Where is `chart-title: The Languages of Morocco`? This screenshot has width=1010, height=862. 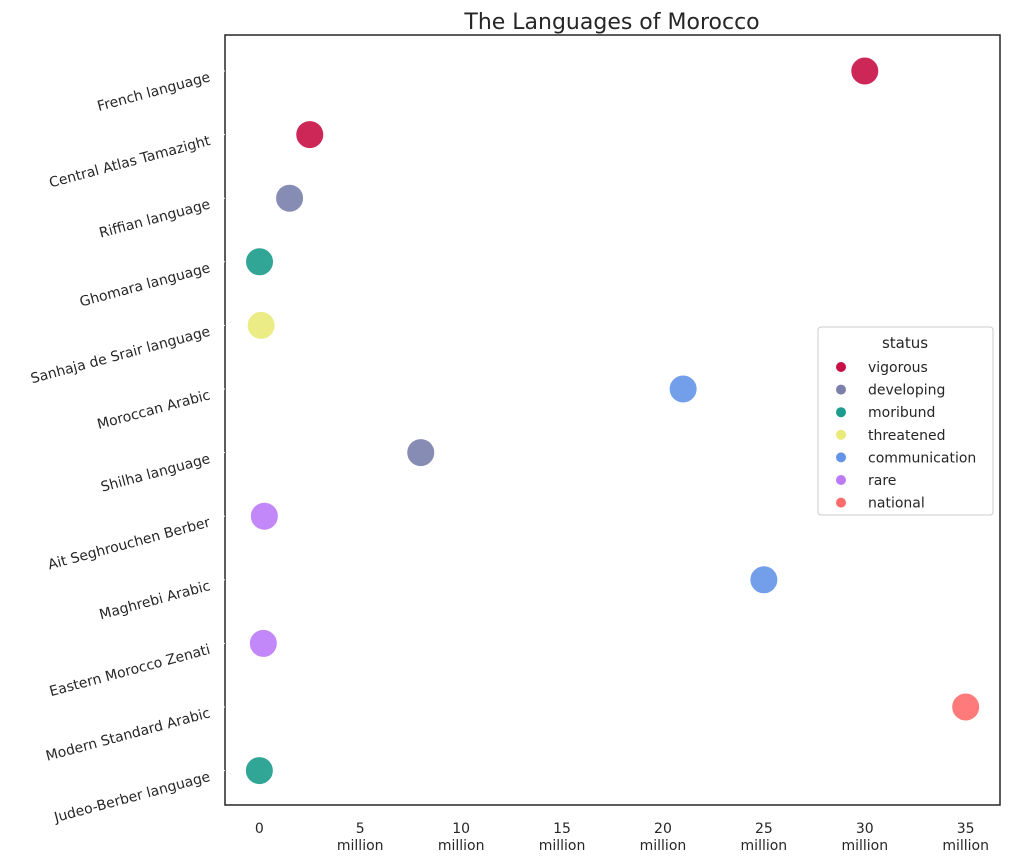
chart-title: The Languages of Morocco is located at coordinates (611, 22).